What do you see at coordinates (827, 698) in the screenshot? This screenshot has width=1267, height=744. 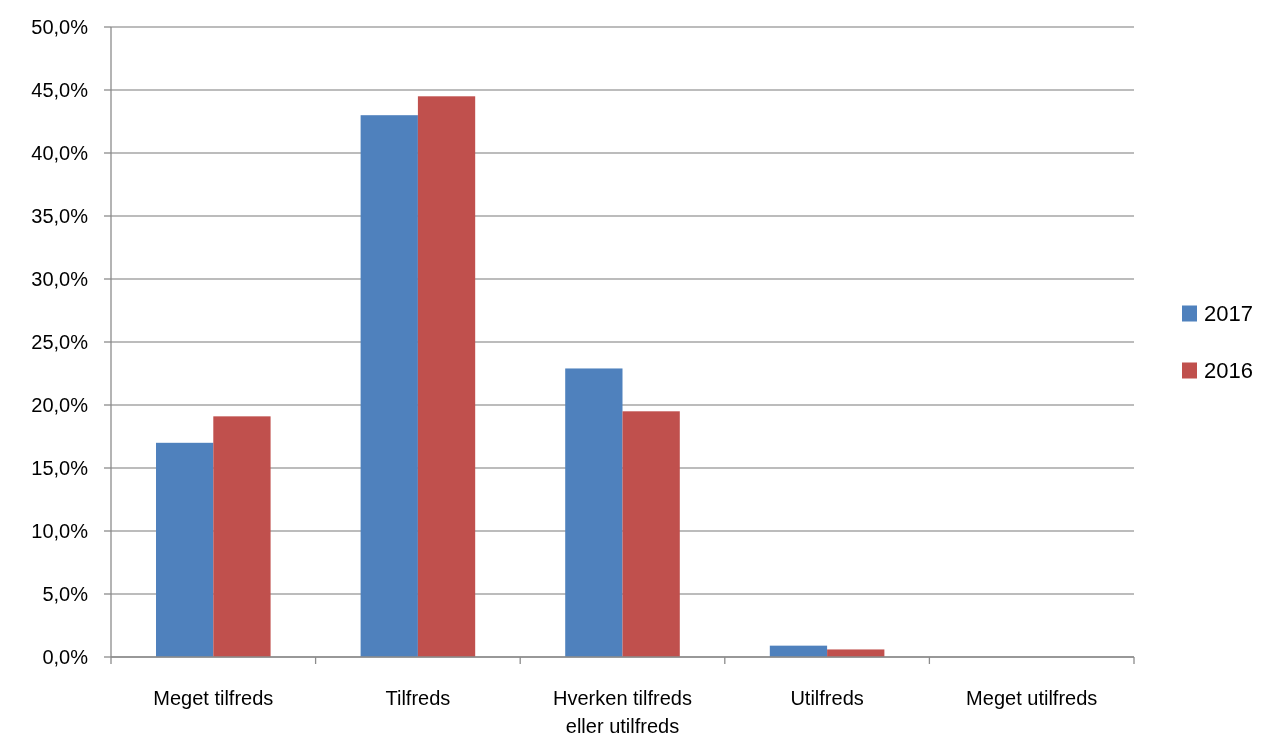 I see `x-tick-label: Utilfreds` at bounding box center [827, 698].